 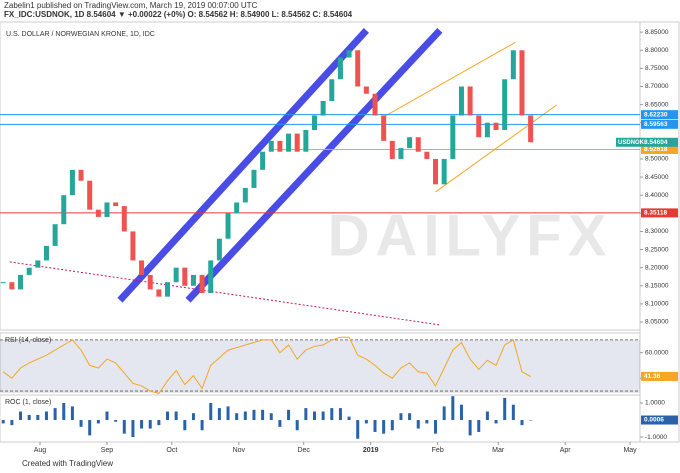 What do you see at coordinates (654, 420) in the screenshot?
I see `roc-value-label: 0.0006` at bounding box center [654, 420].